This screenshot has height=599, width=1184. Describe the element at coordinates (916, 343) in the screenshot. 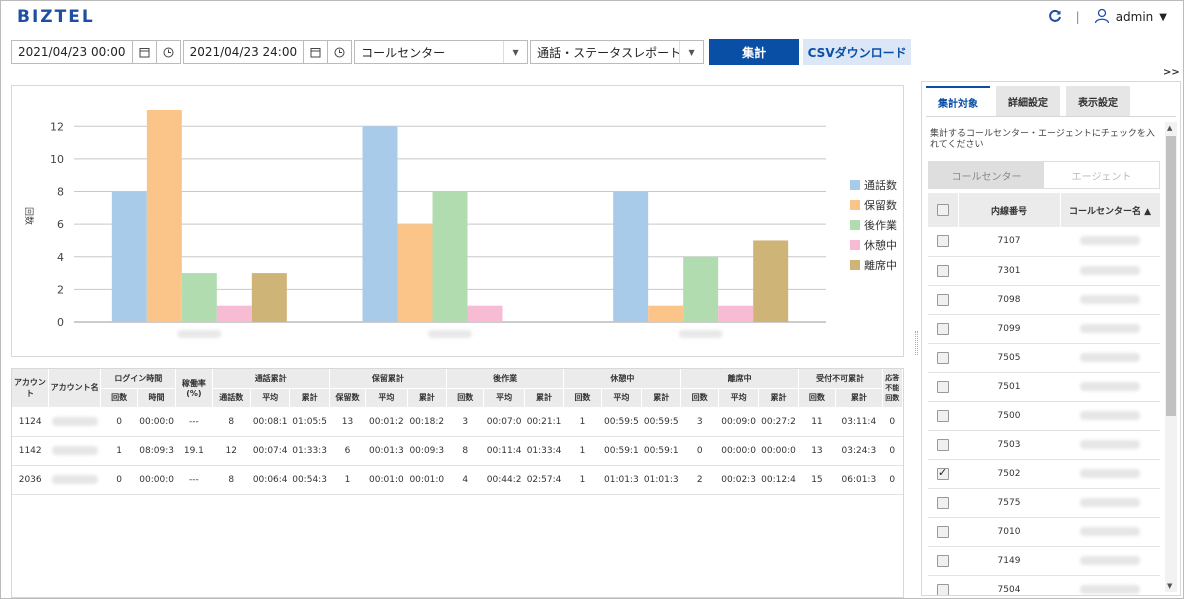

I see `vertical-splitter` at that location.